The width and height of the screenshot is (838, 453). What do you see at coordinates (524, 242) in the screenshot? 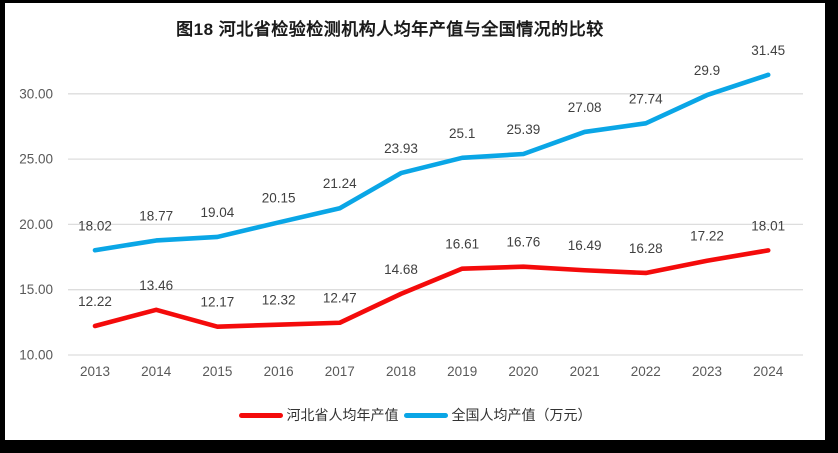
I see `data-label: 16.76` at bounding box center [524, 242].